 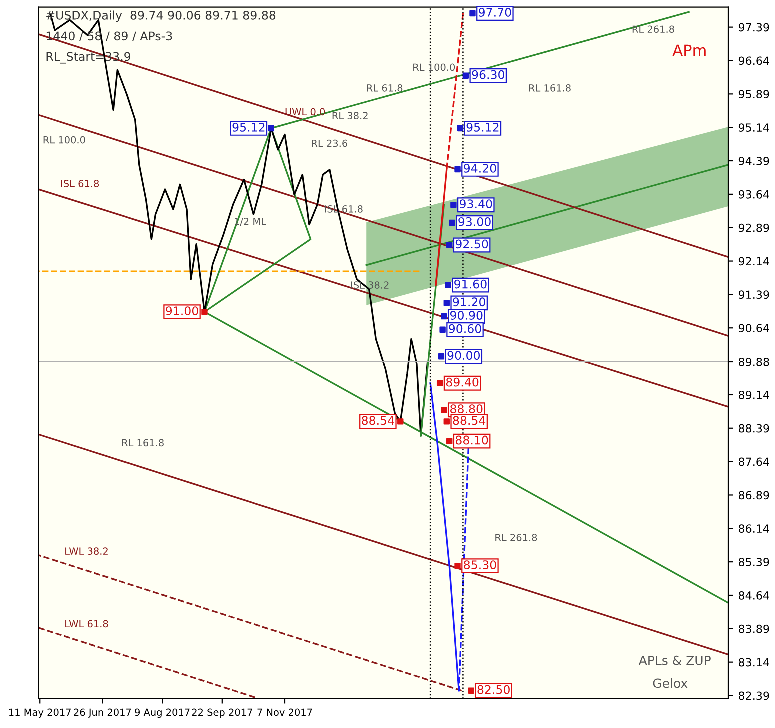 What do you see at coordinates (222, 713) in the screenshot?
I see `x-tick-label: 22 Sep 2017` at bounding box center [222, 713].